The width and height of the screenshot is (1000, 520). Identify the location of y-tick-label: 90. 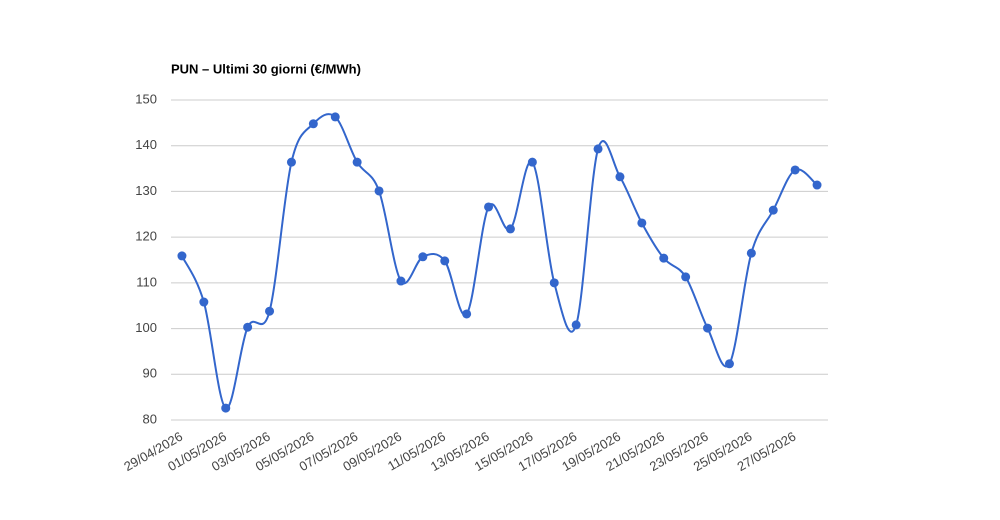
(150, 373).